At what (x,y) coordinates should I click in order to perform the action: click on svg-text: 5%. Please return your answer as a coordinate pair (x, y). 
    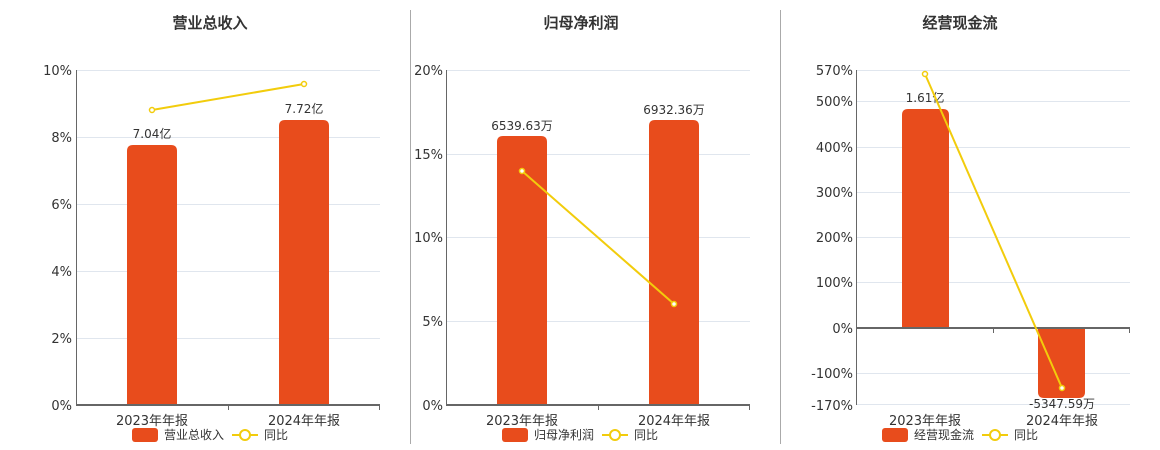
    Looking at the image, I should click on (432, 322).